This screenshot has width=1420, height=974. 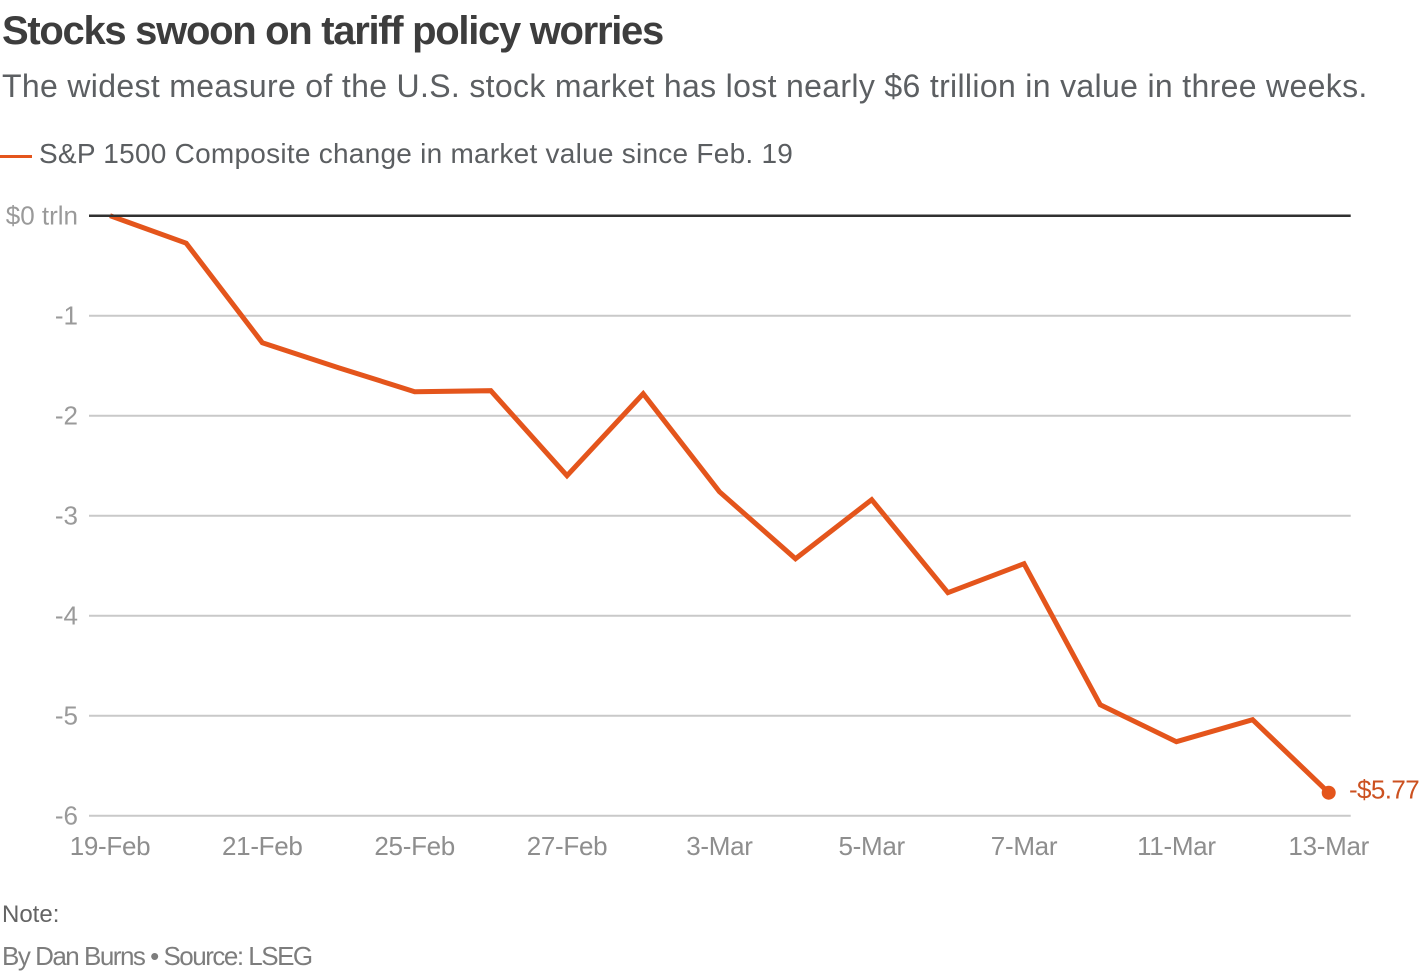 What do you see at coordinates (871, 846) in the screenshot?
I see `svg-text: 5-Mar` at bounding box center [871, 846].